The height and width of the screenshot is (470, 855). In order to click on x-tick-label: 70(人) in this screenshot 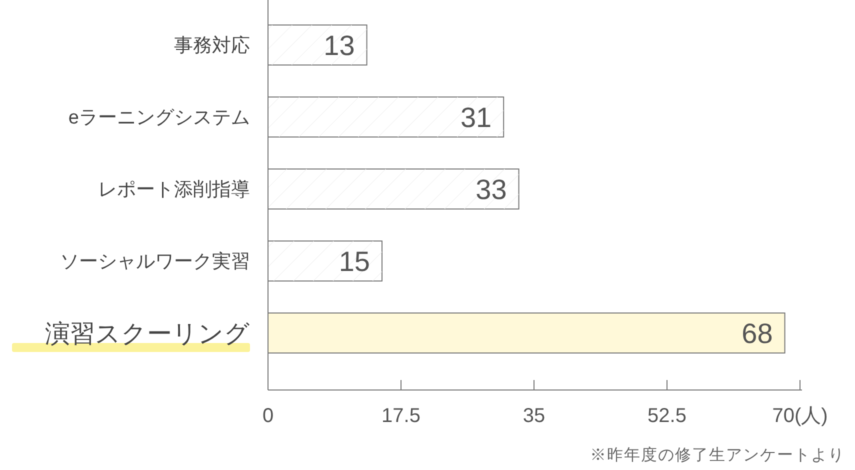, I will do `click(800, 416)`.